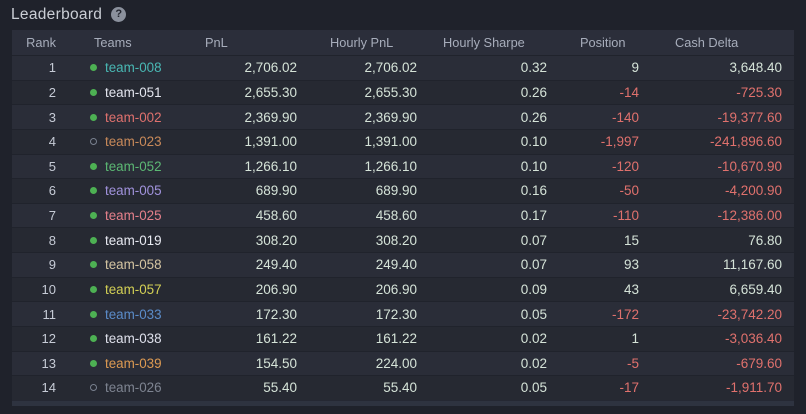 This screenshot has height=414, width=806. I want to click on table-row: 8 team-019 308.20 308.20 0.07 15 76.80, so click(403, 239).